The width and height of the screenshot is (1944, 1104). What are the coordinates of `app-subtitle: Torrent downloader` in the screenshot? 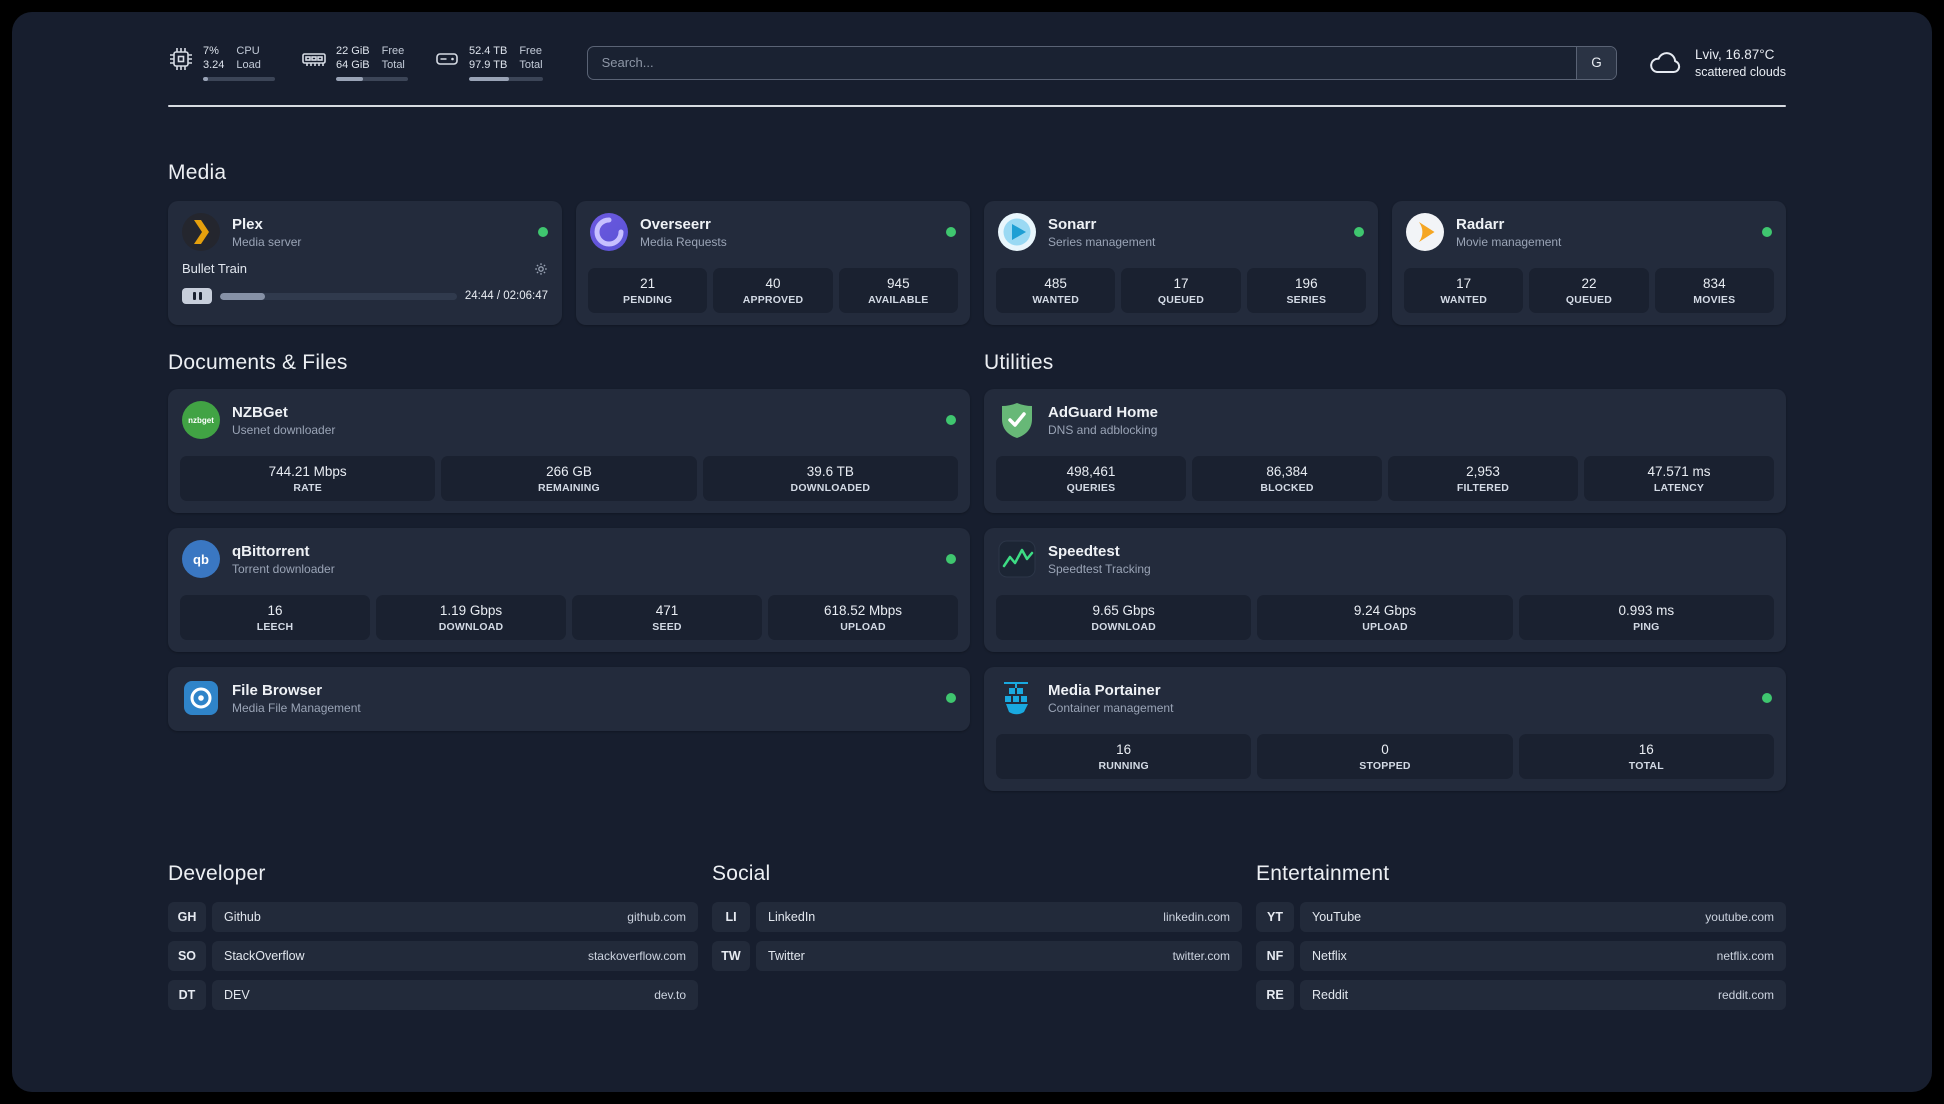 It's located at (283, 568).